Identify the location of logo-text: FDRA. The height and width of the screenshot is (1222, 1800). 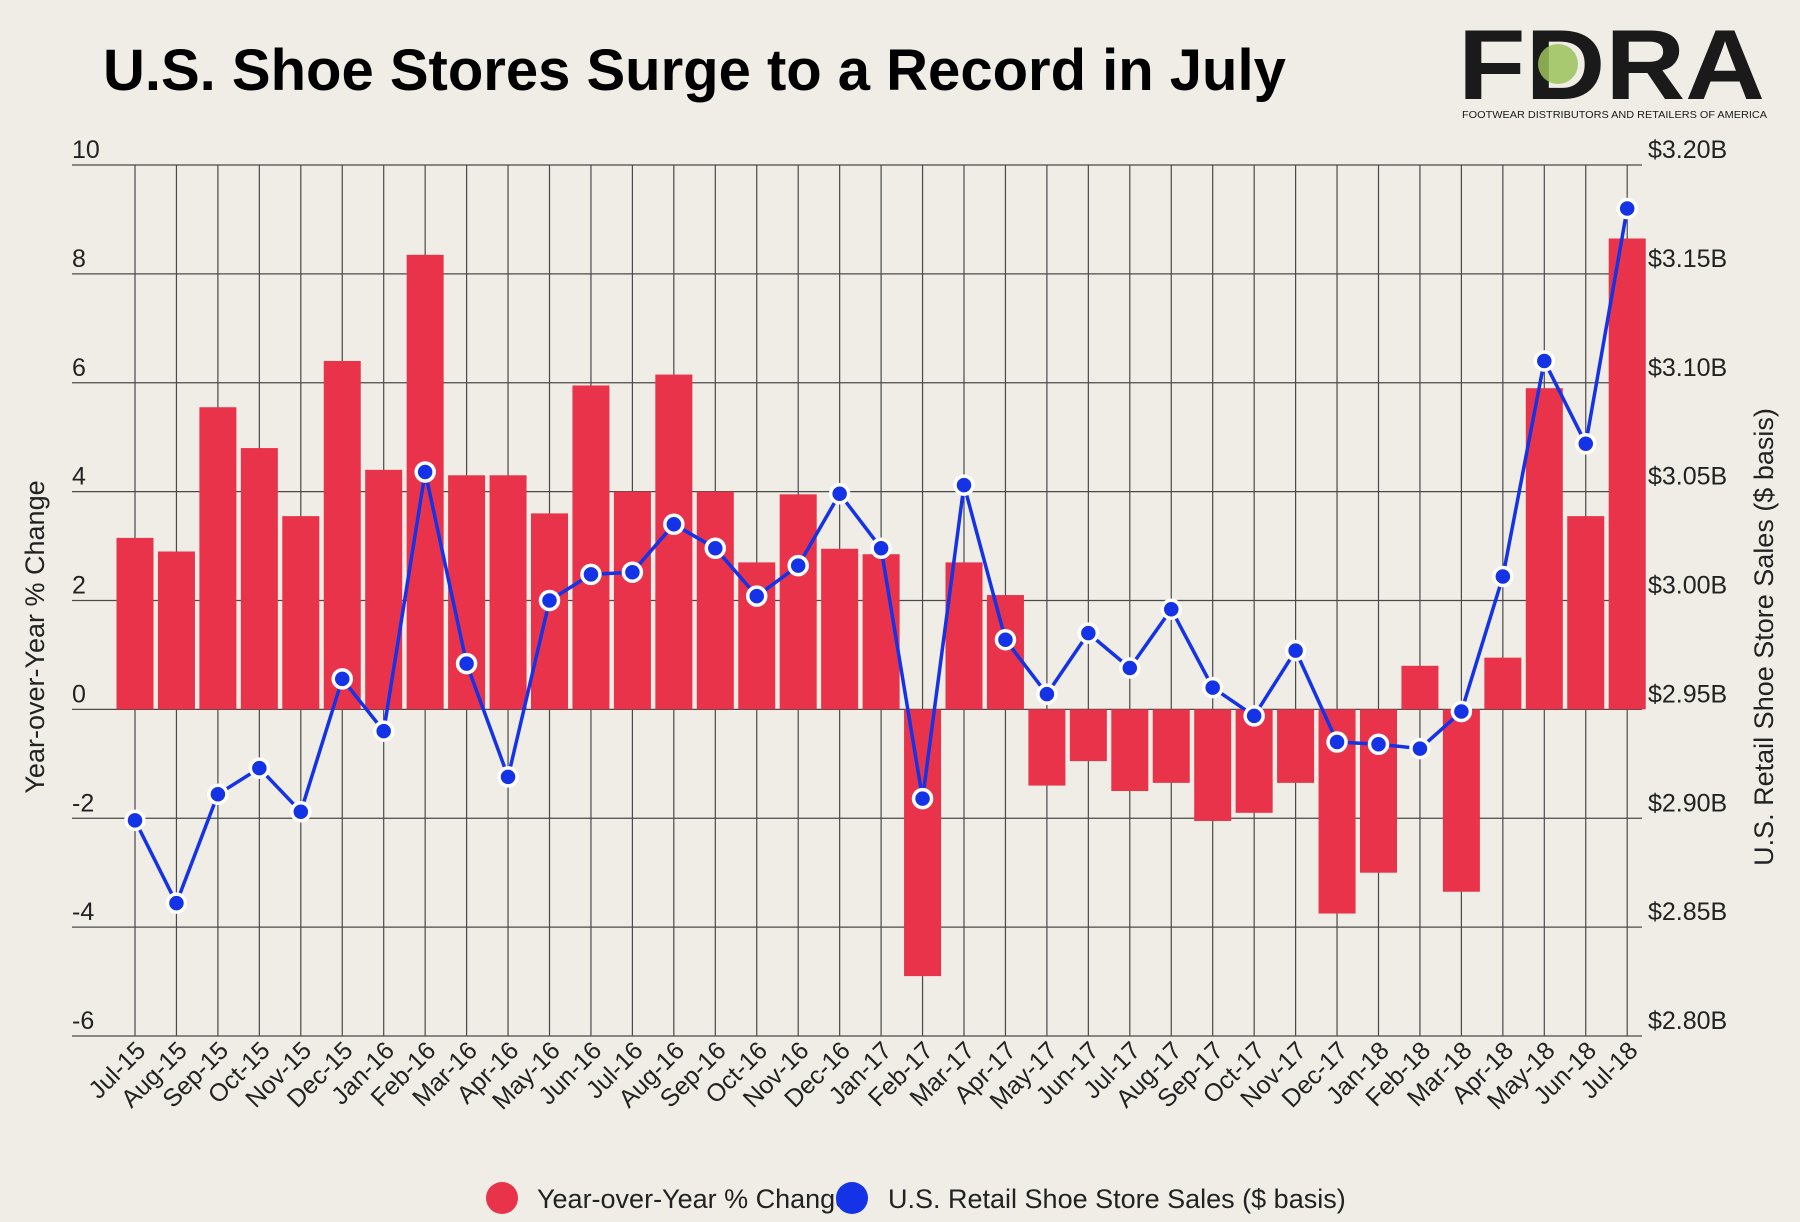
(1611, 64).